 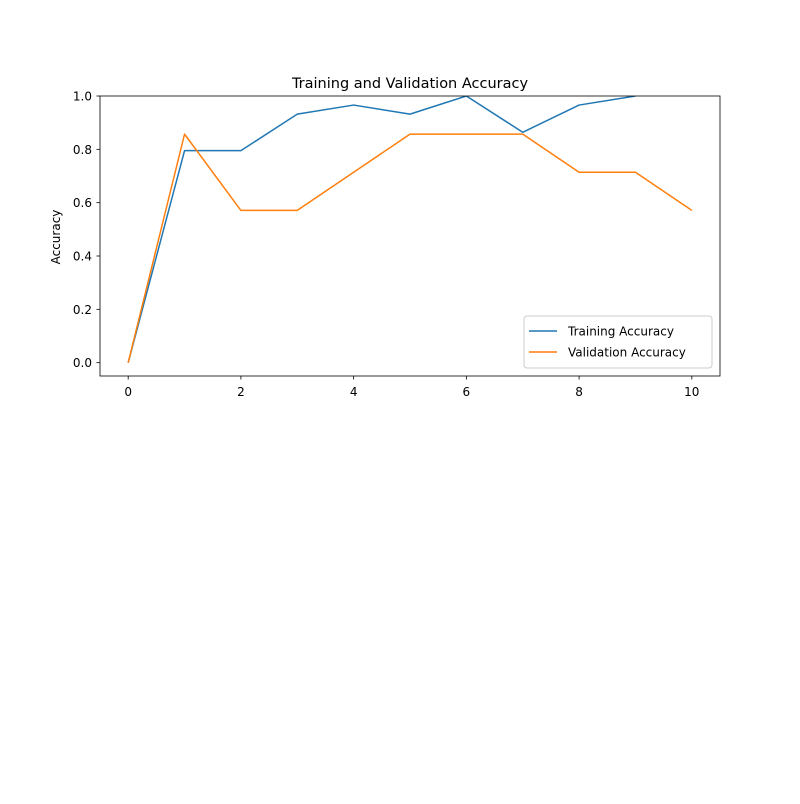 What do you see at coordinates (82, 257) in the screenshot?
I see `y-tick-label: 0.4` at bounding box center [82, 257].